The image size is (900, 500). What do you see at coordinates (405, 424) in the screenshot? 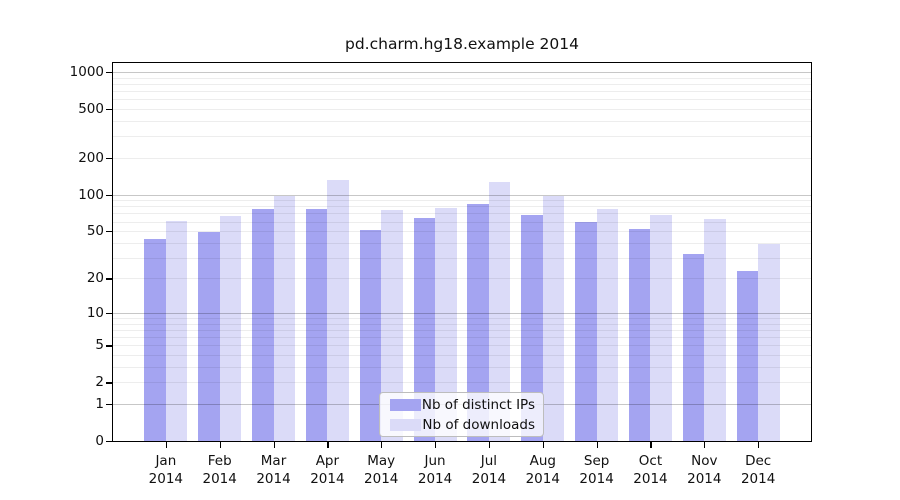
I see `legend-swatch-downloads` at bounding box center [405, 424].